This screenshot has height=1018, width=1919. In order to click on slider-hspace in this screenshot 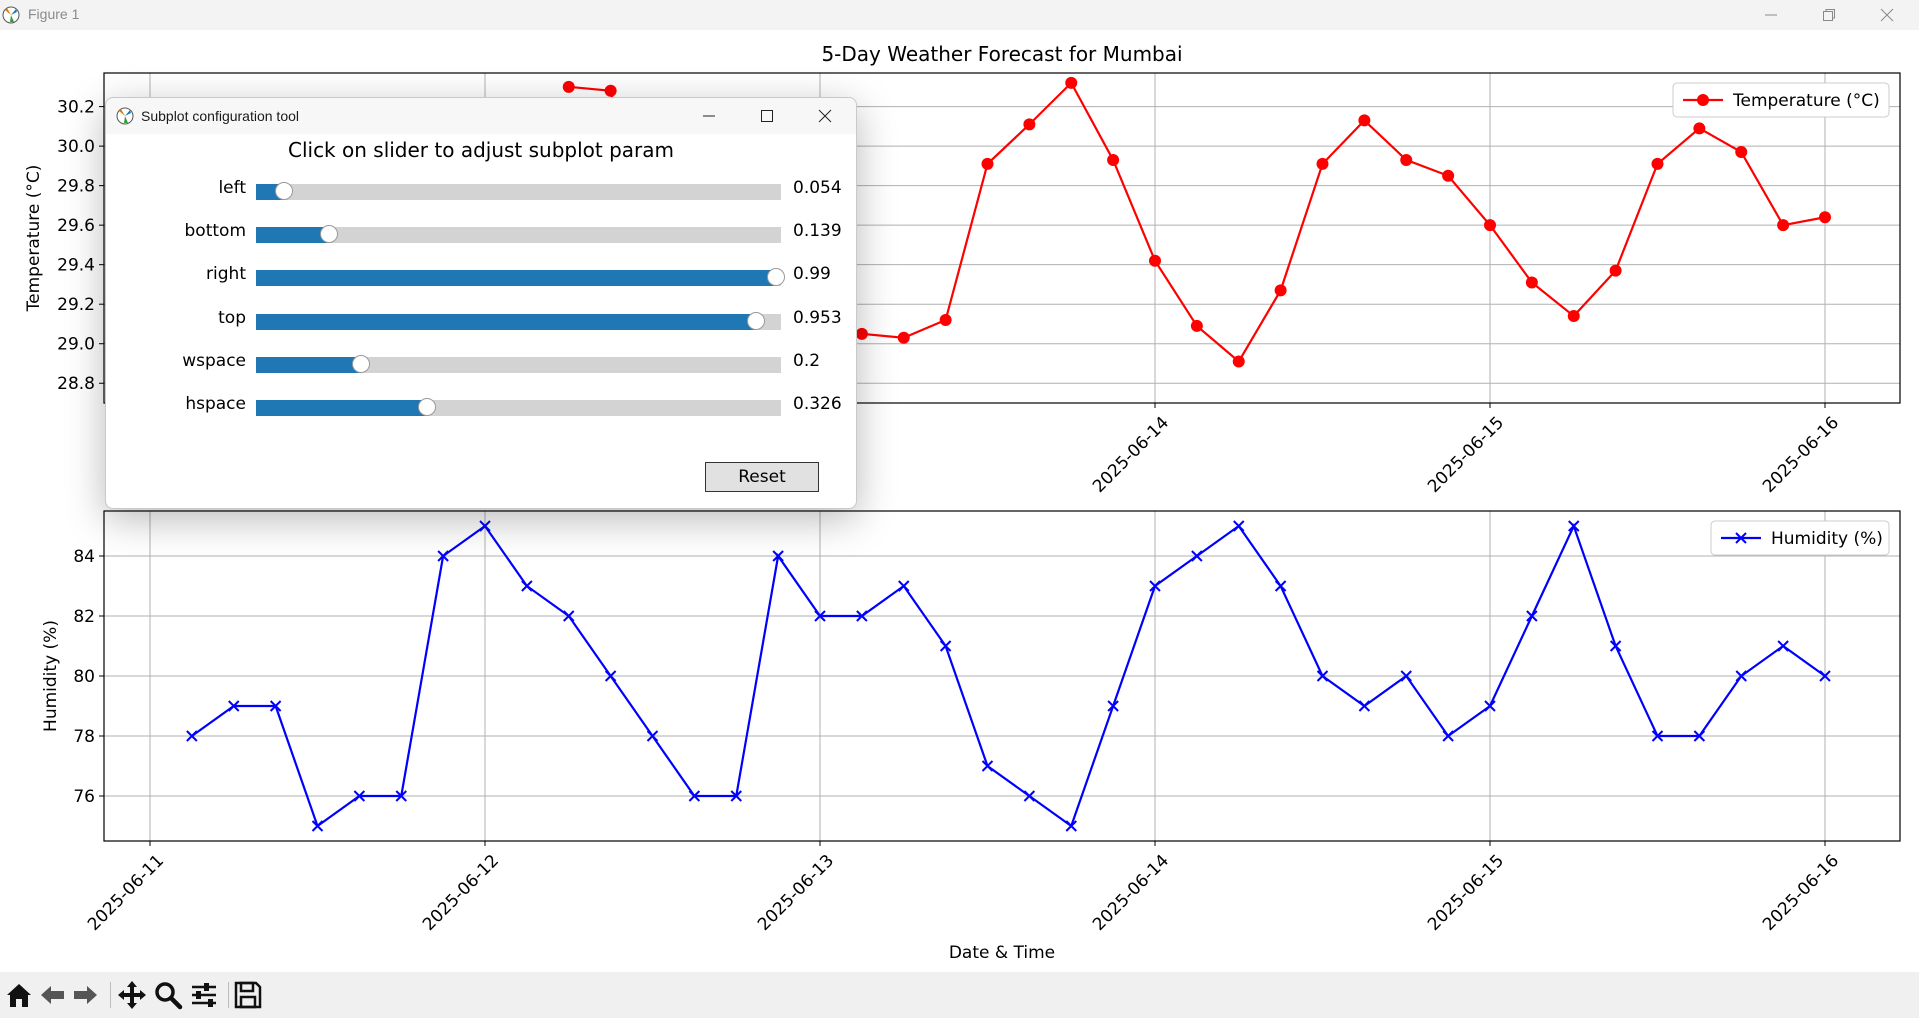, I will do `click(518, 407)`.